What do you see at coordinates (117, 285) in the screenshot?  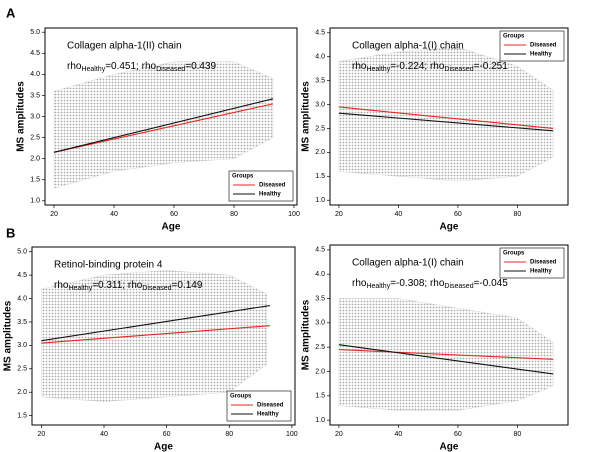 I see `annotation-text: =0.311; rho` at bounding box center [117, 285].